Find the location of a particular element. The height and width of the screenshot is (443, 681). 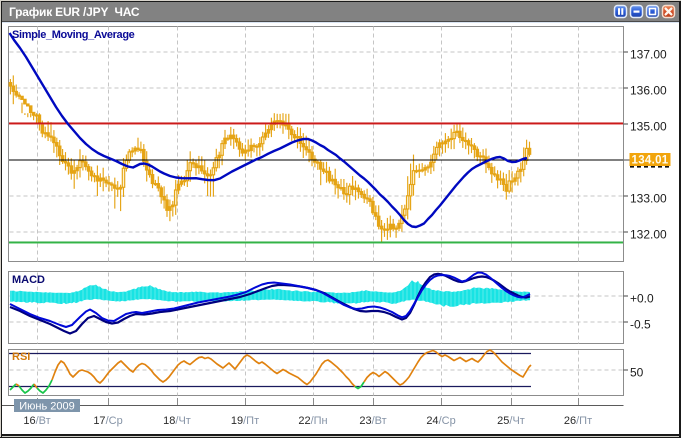

svg-text: 133.00 is located at coordinates (648, 199).